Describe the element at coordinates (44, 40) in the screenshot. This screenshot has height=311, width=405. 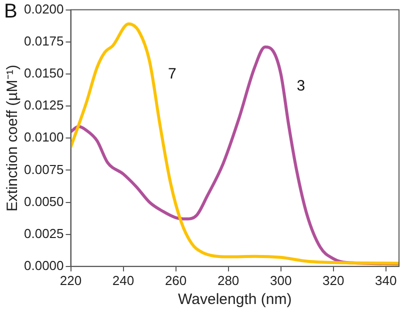
I see `y-tick-label: 0.0175` at that location.